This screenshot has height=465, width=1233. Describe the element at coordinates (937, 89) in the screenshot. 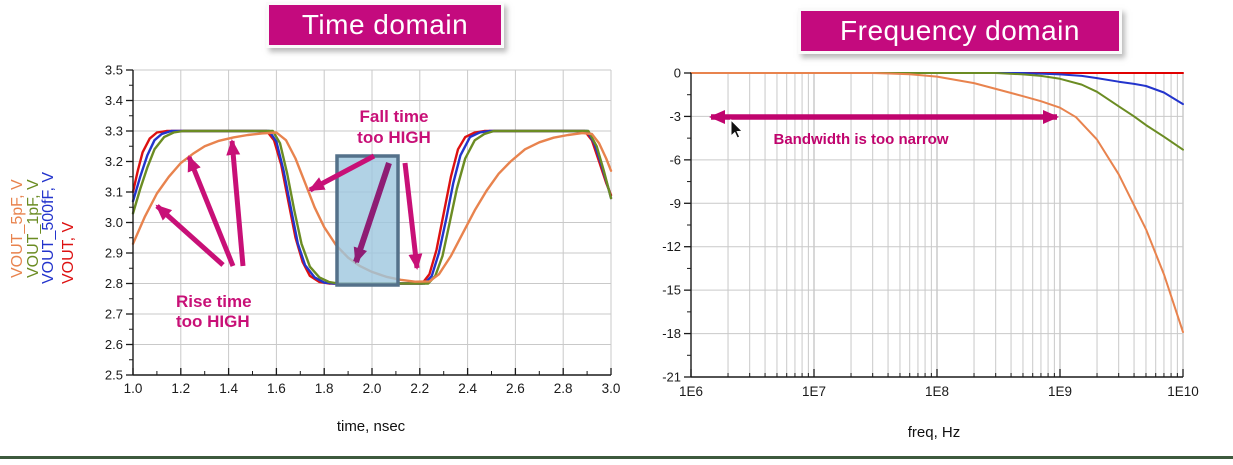

I see `curve-vout_500ff-v` at that location.